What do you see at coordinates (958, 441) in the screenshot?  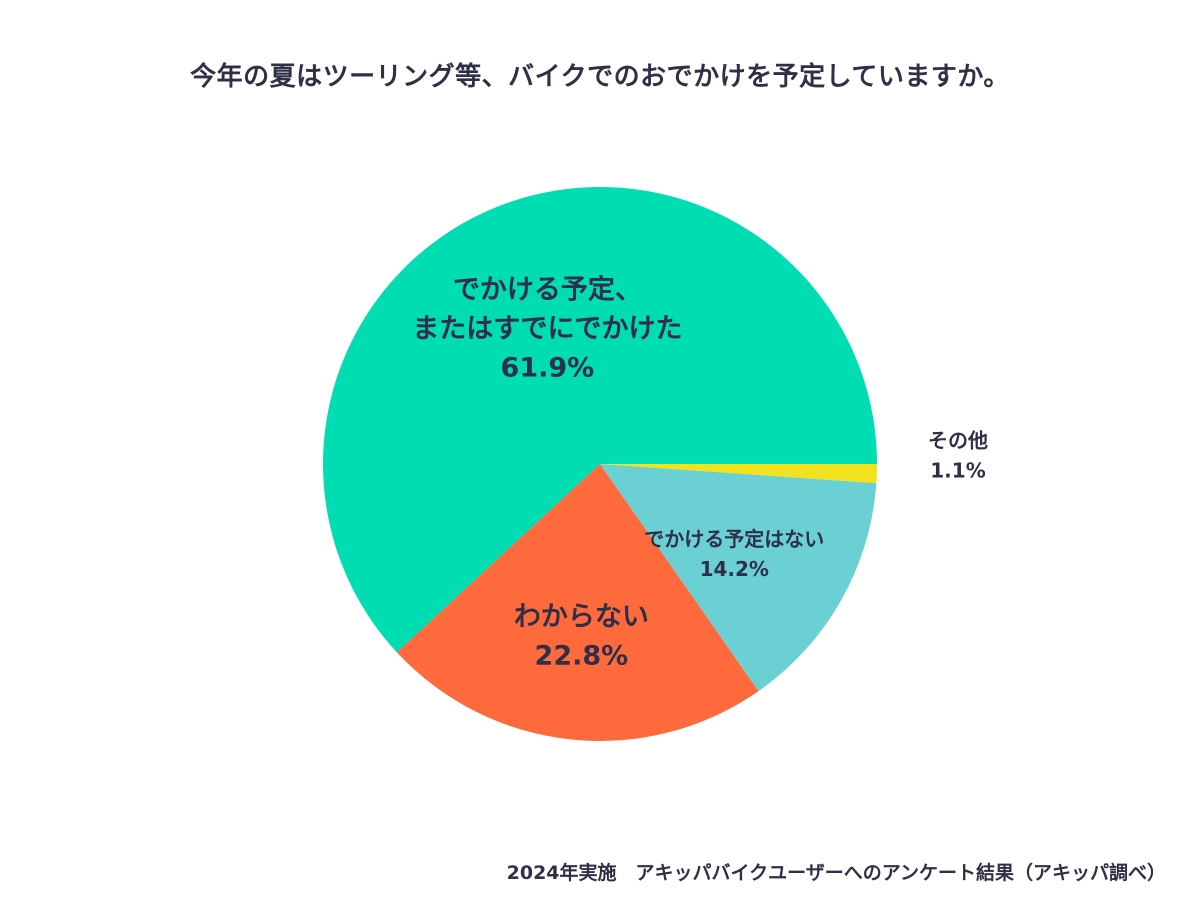 I see `slice-category-3: その他` at bounding box center [958, 441].